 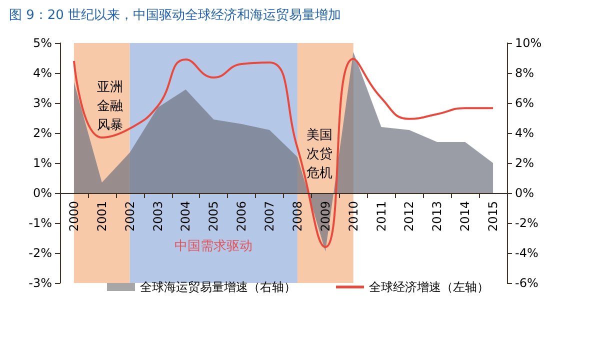 What do you see at coordinates (297, 216) in the screenshot?
I see `x-tick-label: 2008` at bounding box center [297, 216].